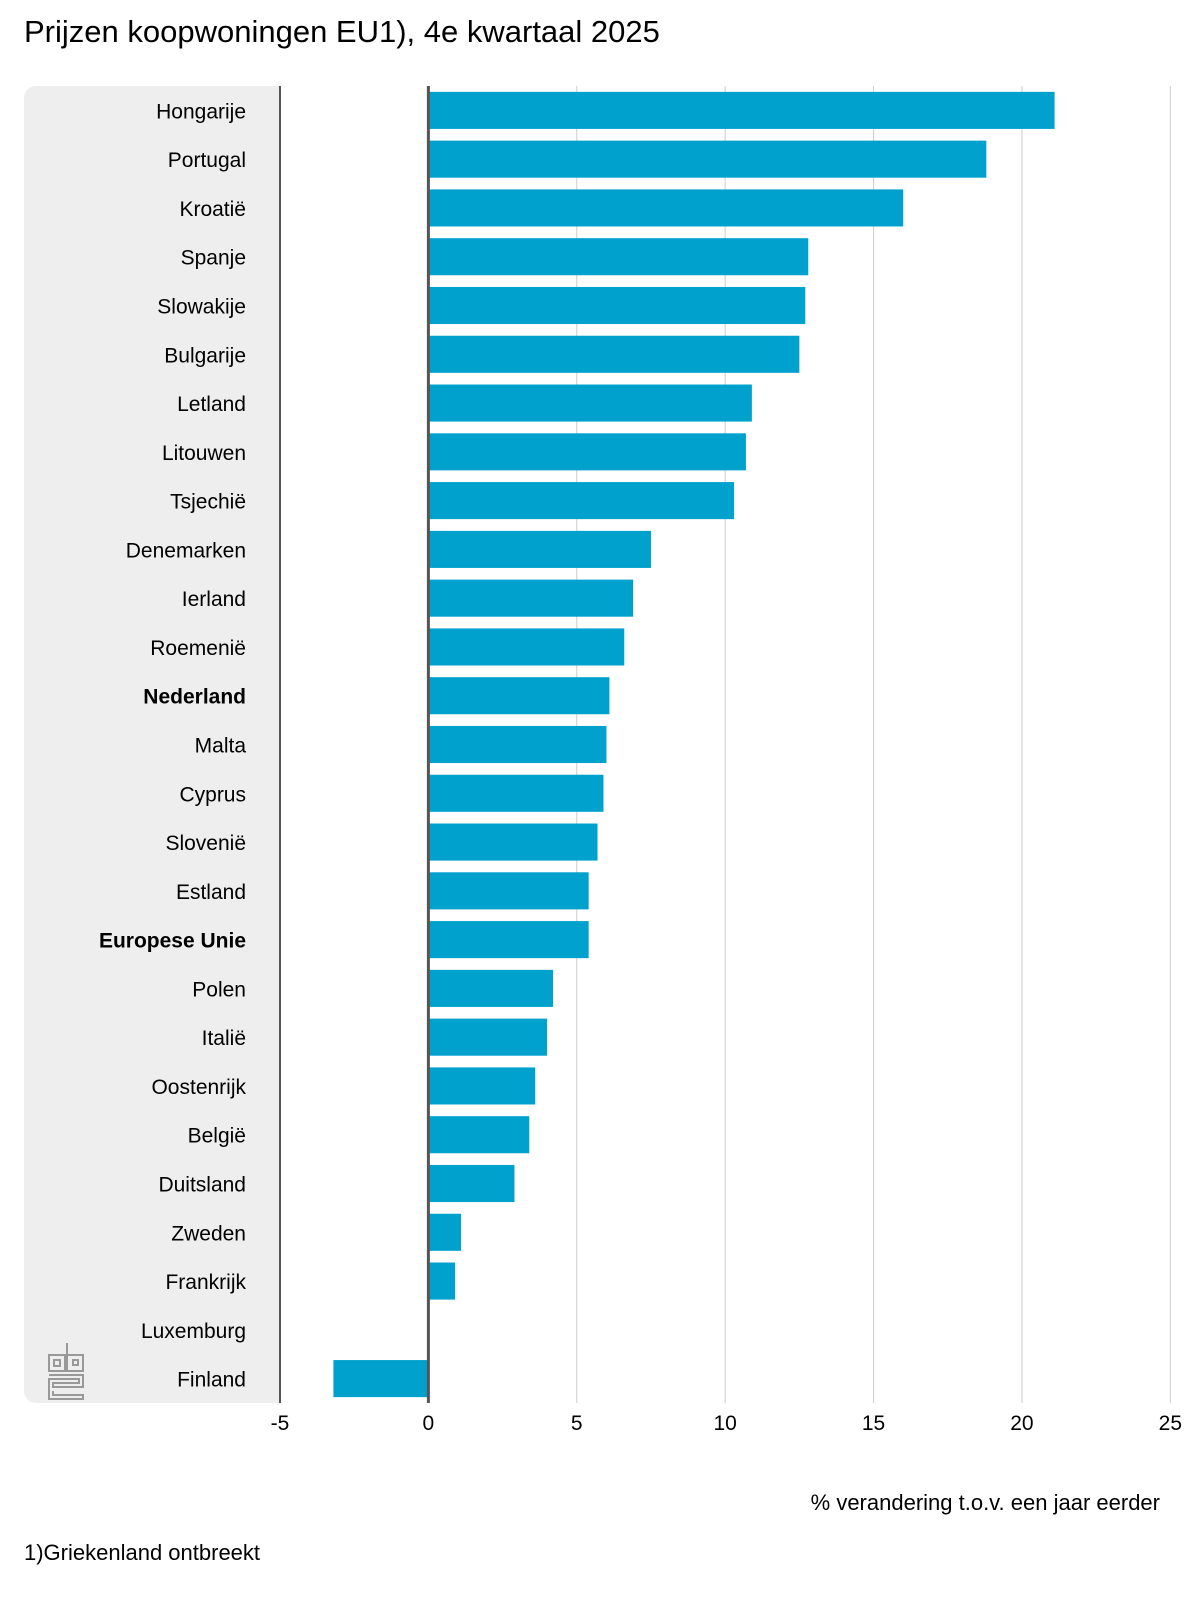 Image resolution: width=1200 pixels, height=1600 pixels. What do you see at coordinates (205, 843) in the screenshot?
I see `category-label: Slovenië` at bounding box center [205, 843].